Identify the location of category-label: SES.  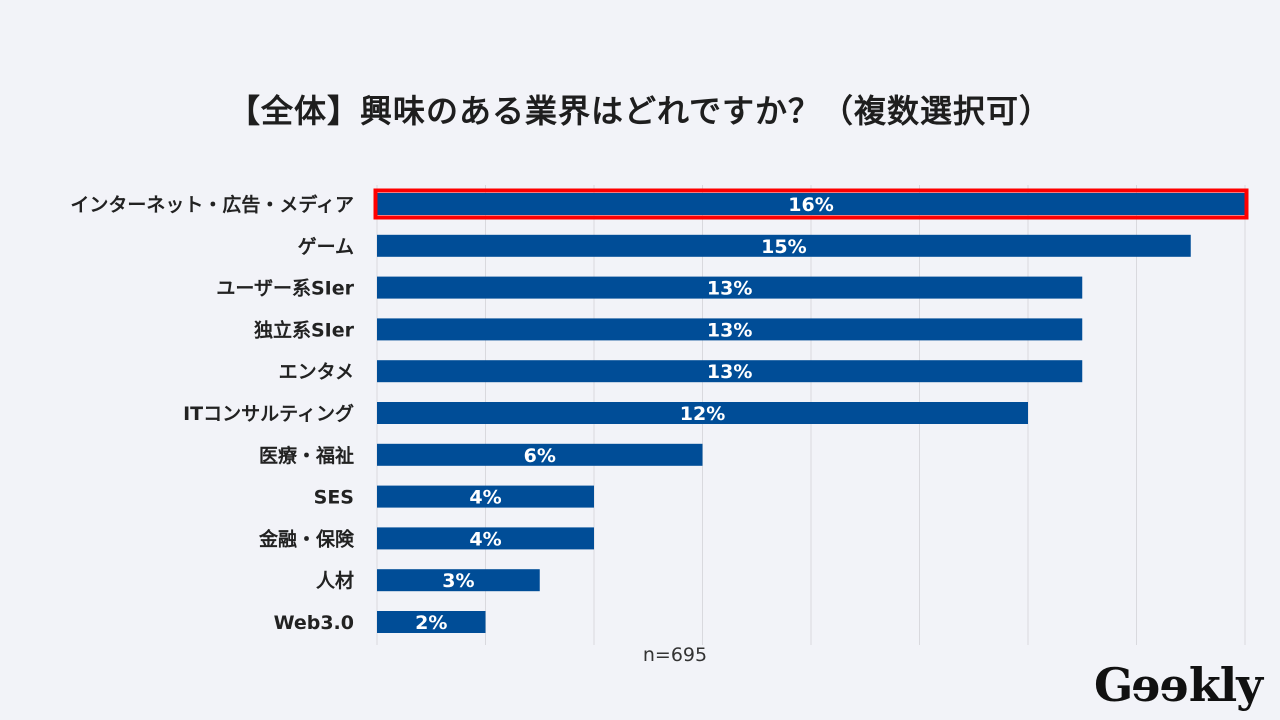
(334, 498).